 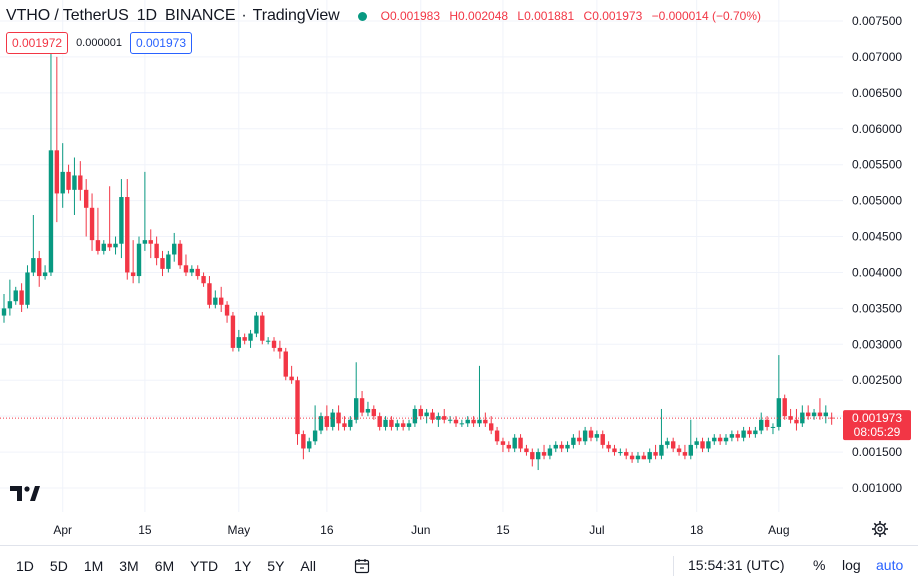 I want to click on time-tick-label: 16, so click(x=327, y=530).